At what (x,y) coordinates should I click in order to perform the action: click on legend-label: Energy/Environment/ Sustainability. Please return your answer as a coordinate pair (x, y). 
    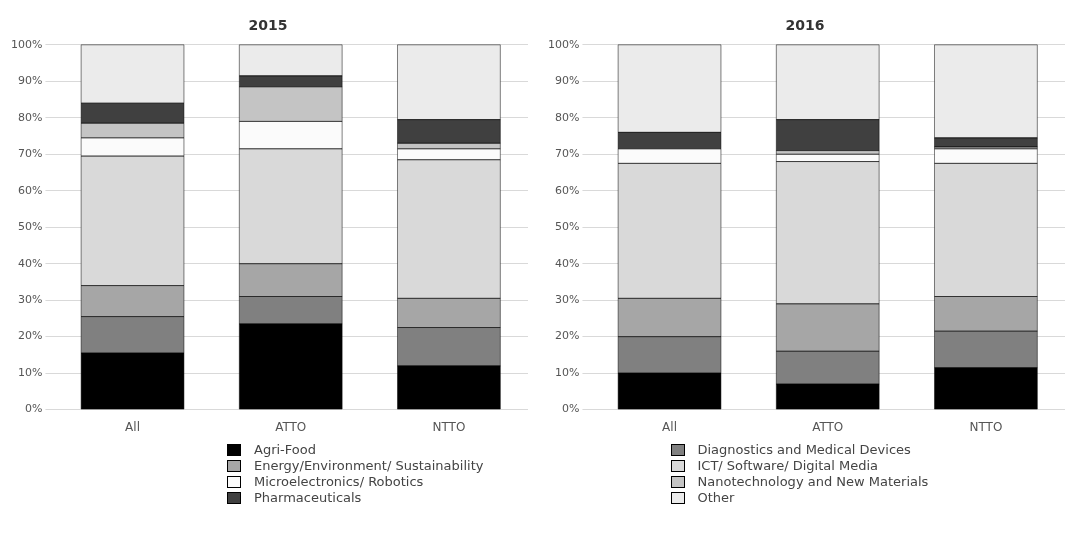
    Looking at the image, I should click on (369, 466).